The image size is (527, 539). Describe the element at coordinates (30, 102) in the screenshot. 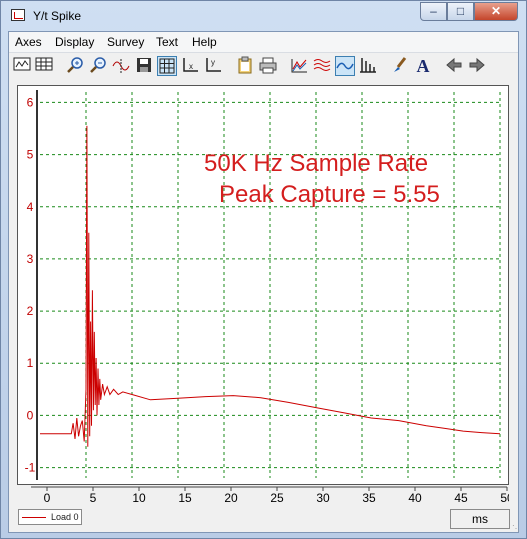

I see `y-tick-label-6: 6` at that location.